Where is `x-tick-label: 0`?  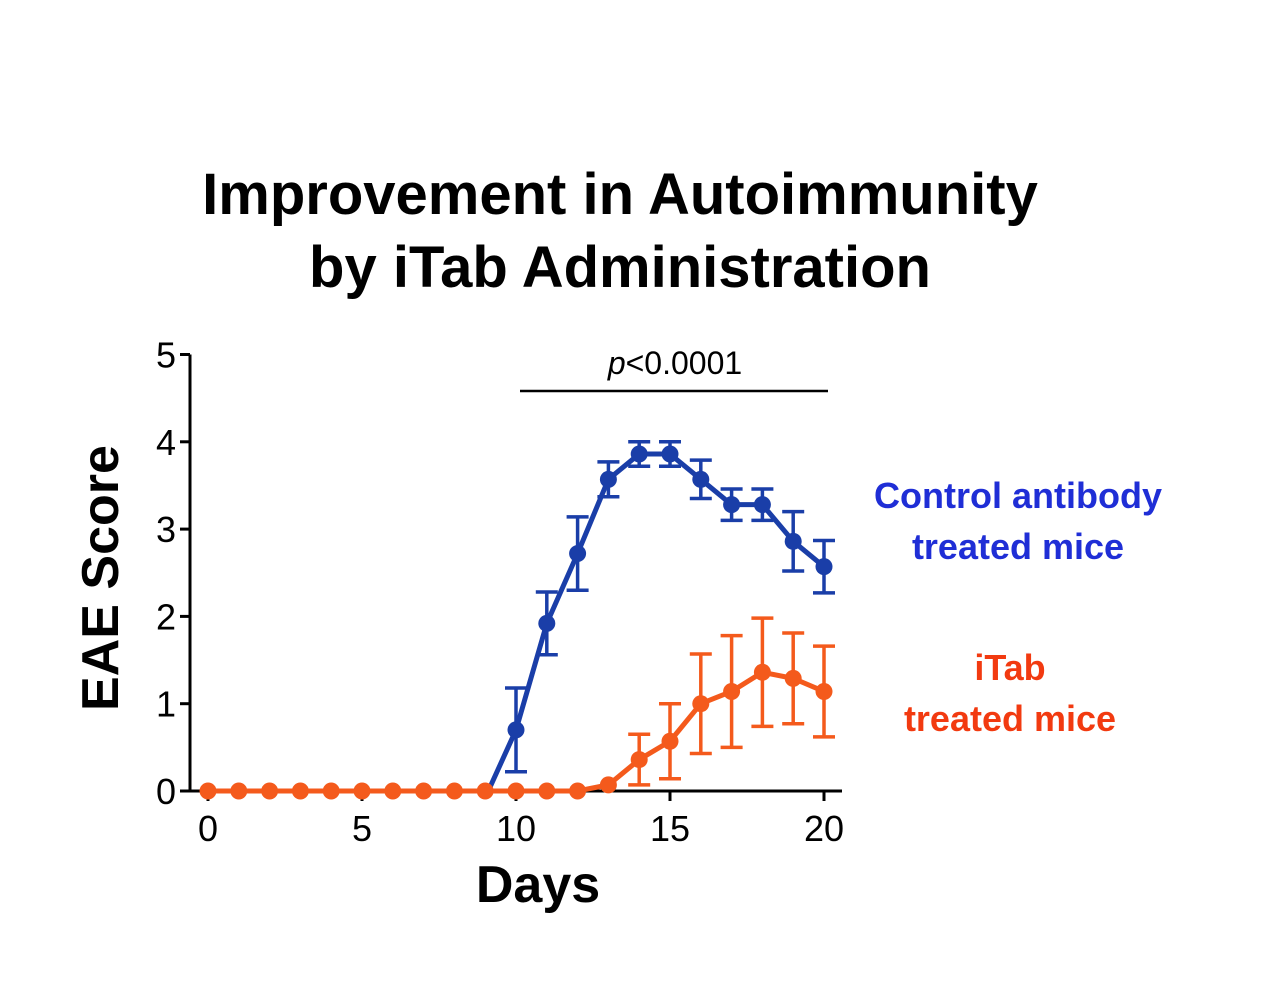 x-tick-label: 0 is located at coordinates (208, 828).